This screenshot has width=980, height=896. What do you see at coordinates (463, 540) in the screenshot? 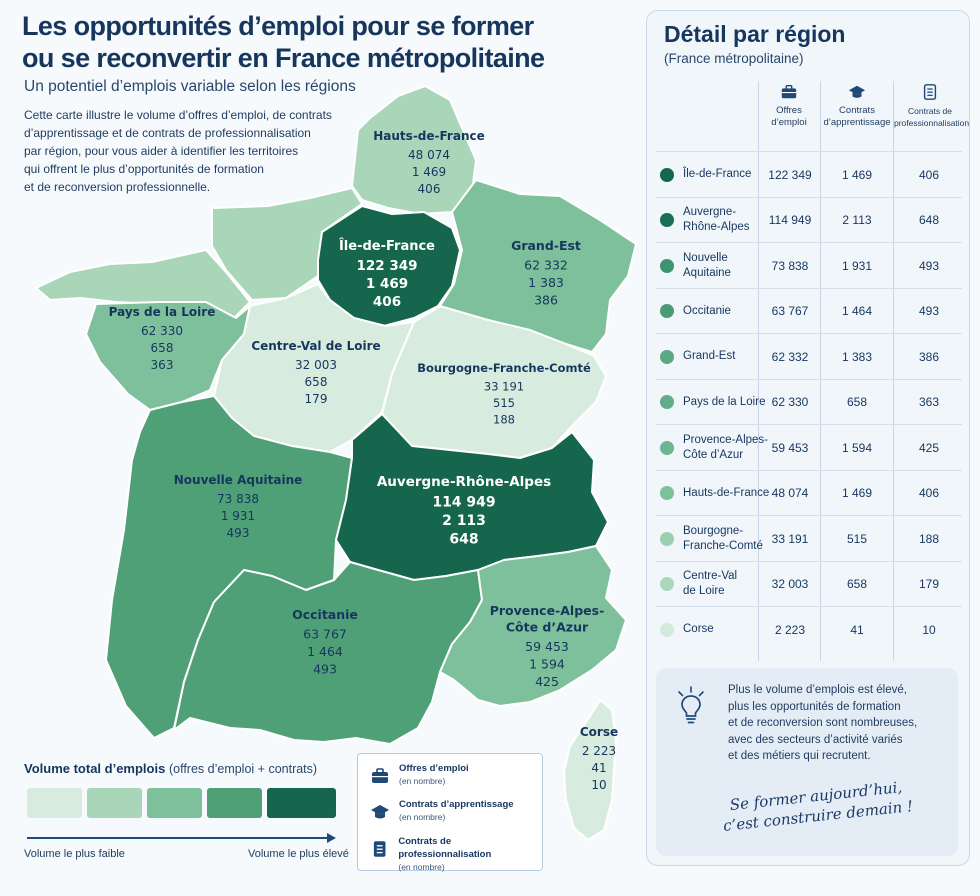
I see `region-value-auvergne-rhone-alpes: 648` at bounding box center [463, 540].